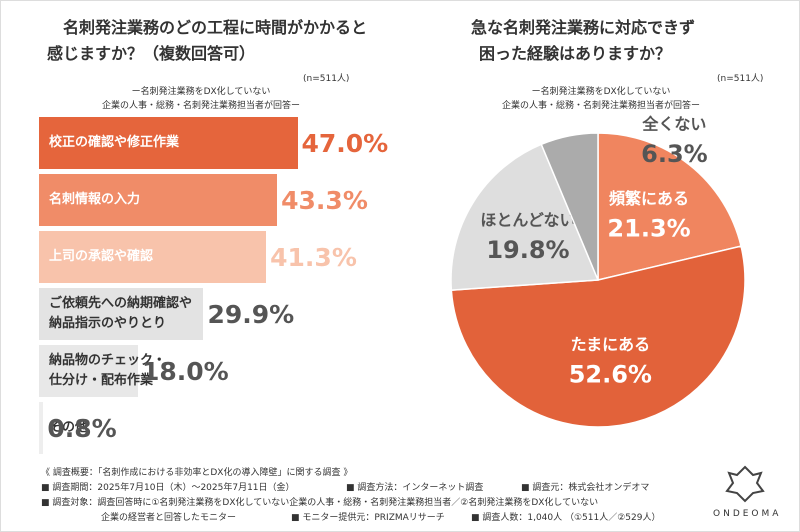 This screenshot has height=532, width=800. I want to click on slice-value: 52.6%, so click(610, 374).